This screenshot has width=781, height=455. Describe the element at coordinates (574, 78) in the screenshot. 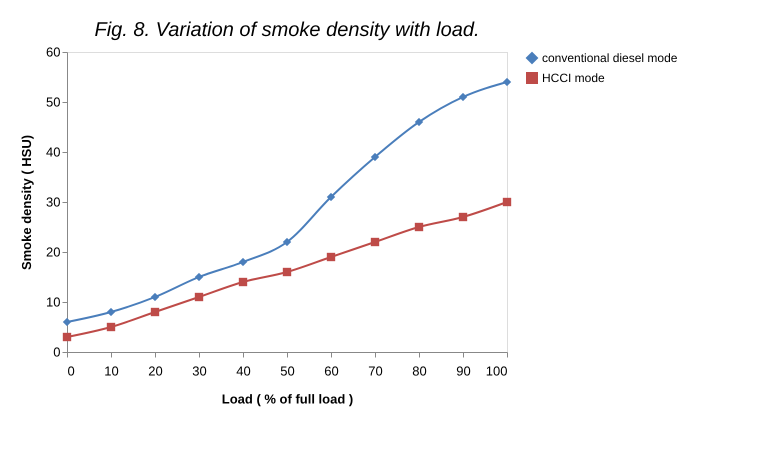

I see `legend-label: HCCI mode` at that location.